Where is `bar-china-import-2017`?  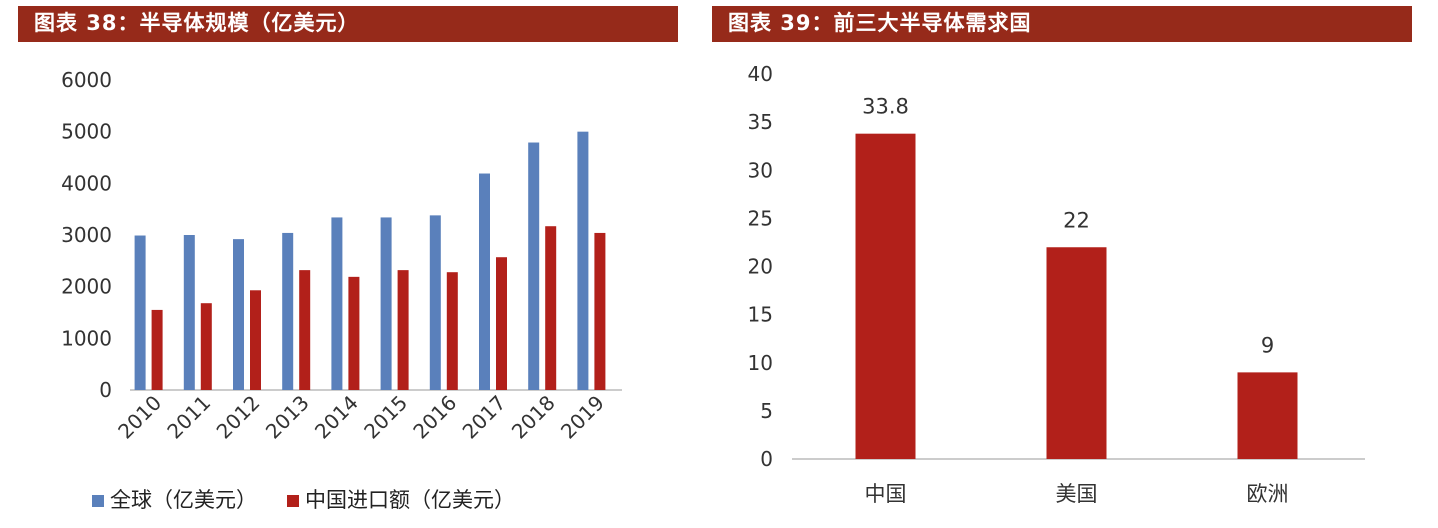 bar-china-import-2017 is located at coordinates (501, 323).